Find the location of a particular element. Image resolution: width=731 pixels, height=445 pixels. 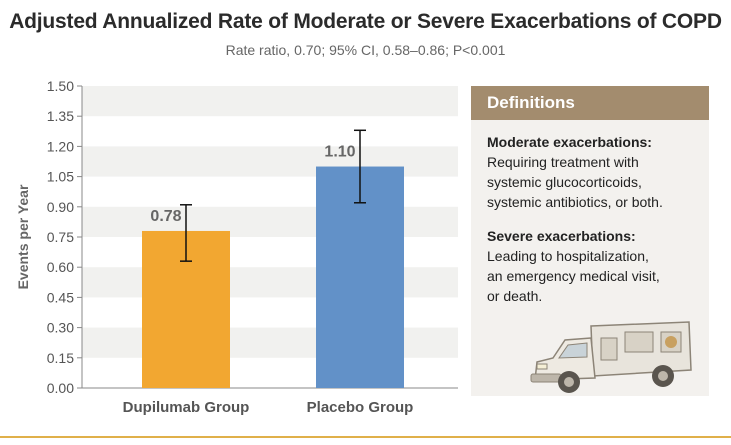

y-tick-label: 0.15 is located at coordinates (60, 358).